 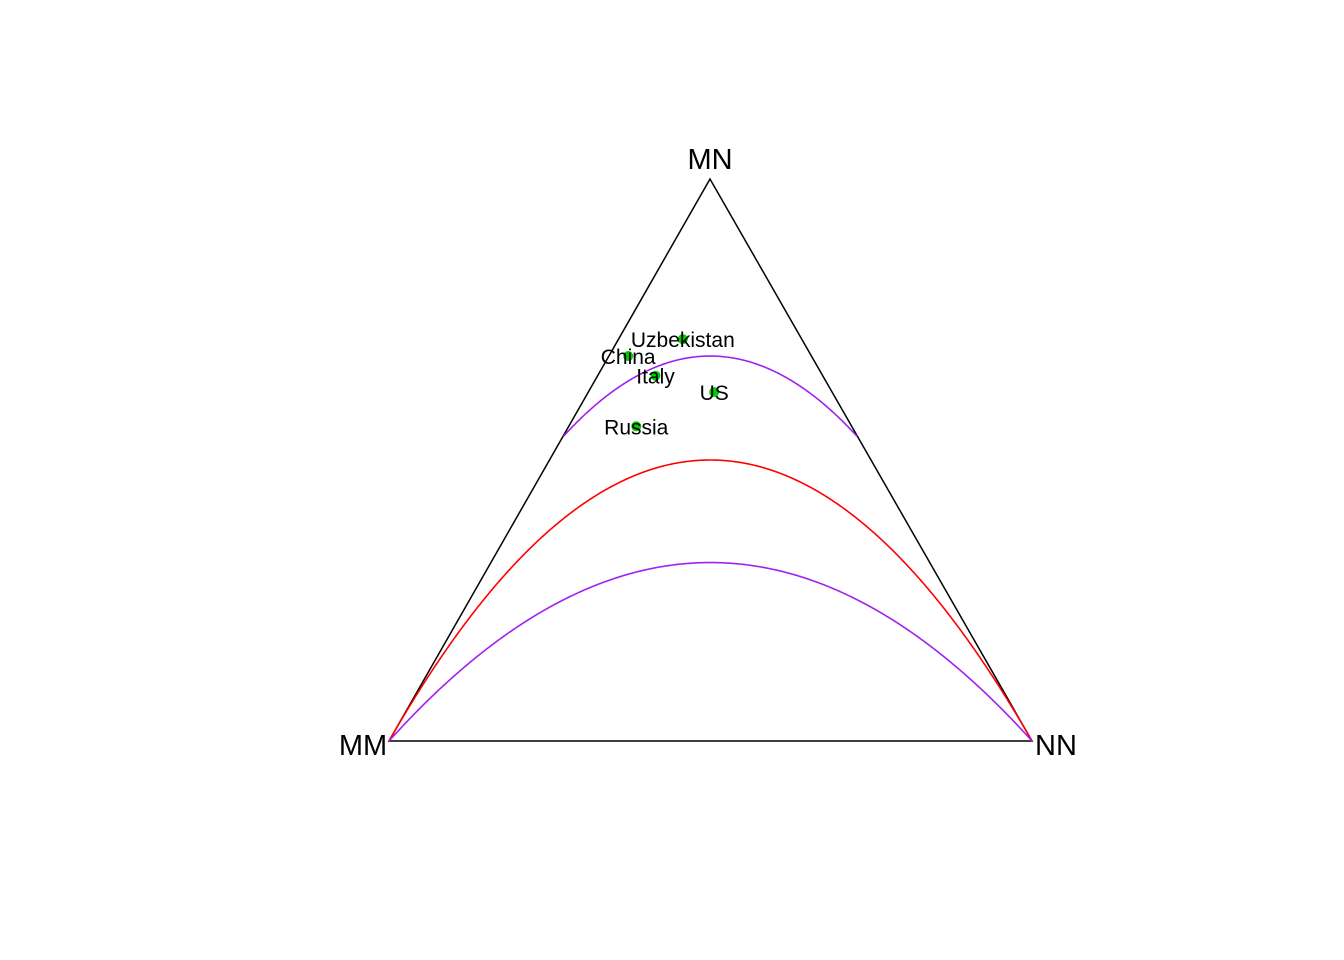 What do you see at coordinates (709, 160) in the screenshot?
I see `vertex-label-mn: MN` at bounding box center [709, 160].